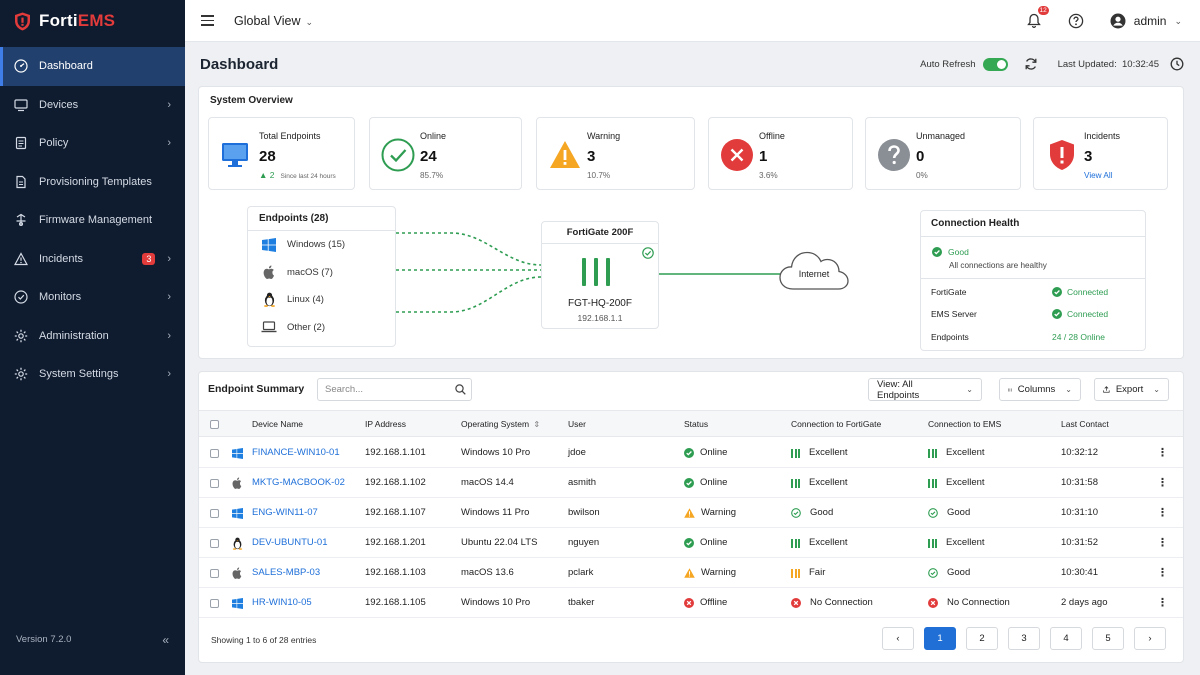 This screenshot has height=675, width=1200. I want to click on view-filter-dropdown: View: All Endpoints ⌄, so click(925, 389).